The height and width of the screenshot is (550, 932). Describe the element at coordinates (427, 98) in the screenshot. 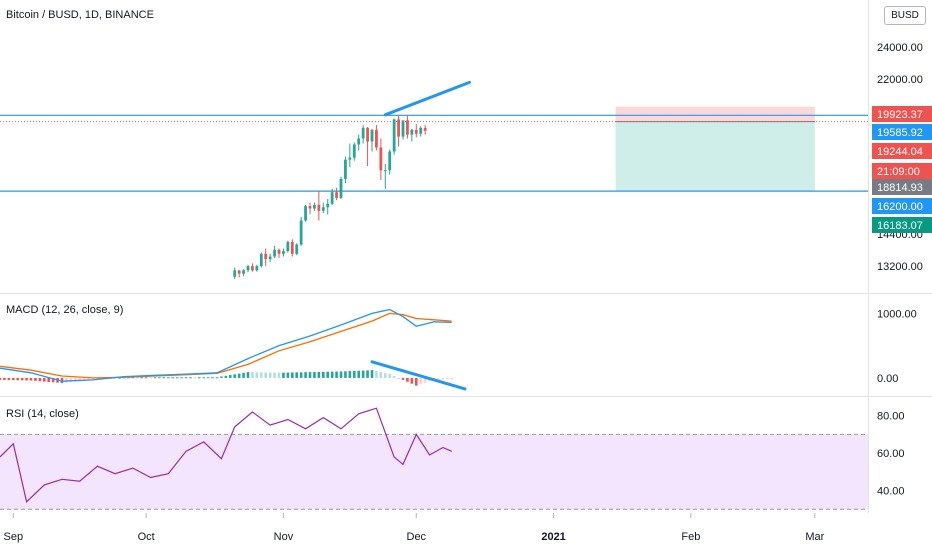

I see `price-trendline` at that location.